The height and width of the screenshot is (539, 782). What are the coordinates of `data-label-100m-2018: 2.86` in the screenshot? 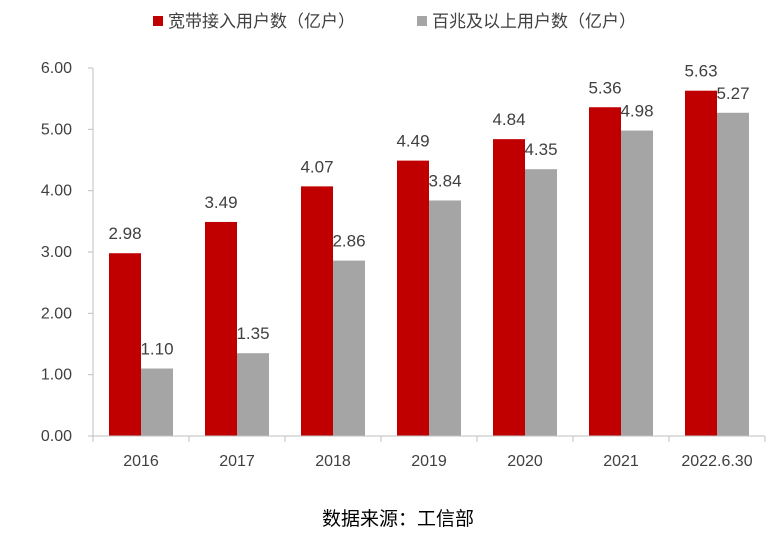 It's located at (348, 241).